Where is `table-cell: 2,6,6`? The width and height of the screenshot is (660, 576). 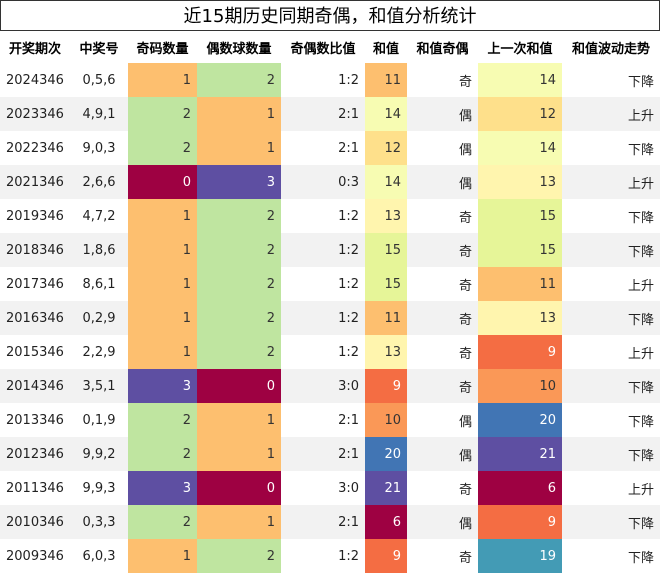 table-cell: 2,6,6 is located at coordinates (99, 182).